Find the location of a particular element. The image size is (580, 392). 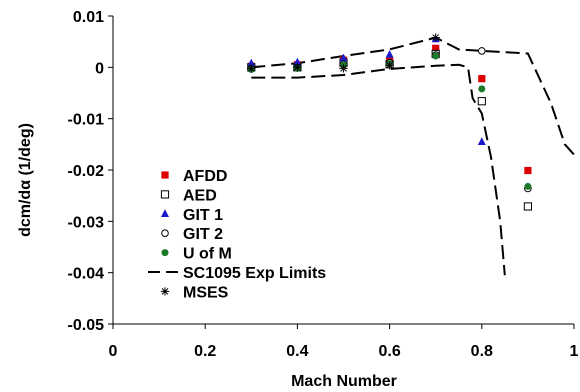

x-tick-label: 0.8 is located at coordinates (482, 351).